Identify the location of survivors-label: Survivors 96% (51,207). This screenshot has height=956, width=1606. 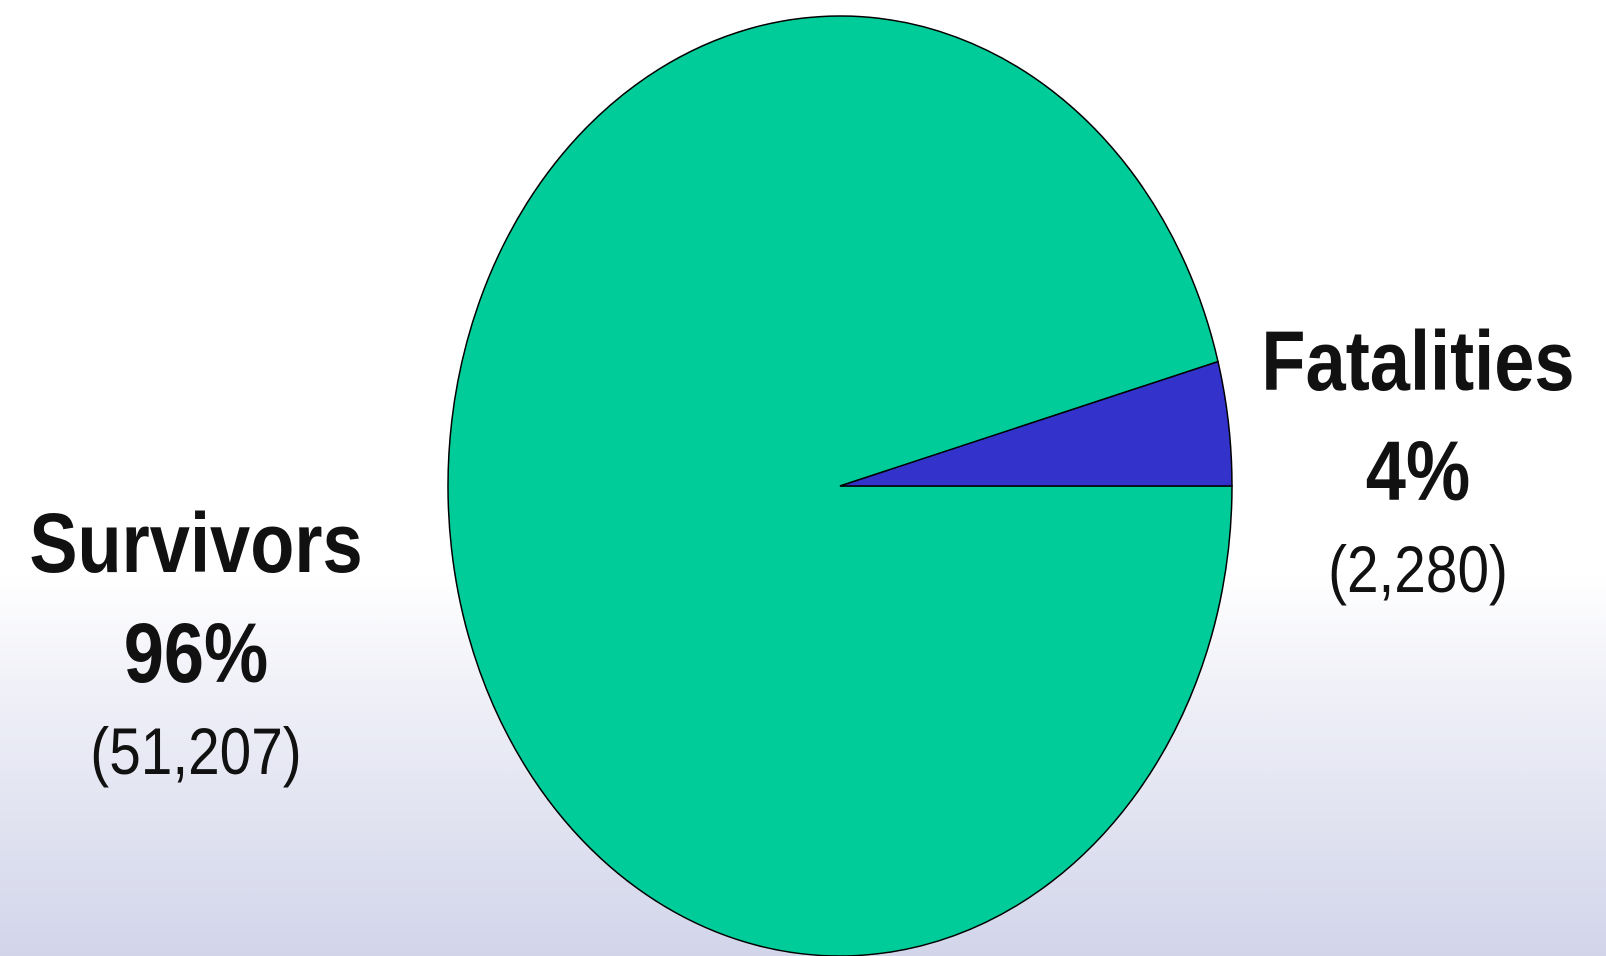
(196, 641).